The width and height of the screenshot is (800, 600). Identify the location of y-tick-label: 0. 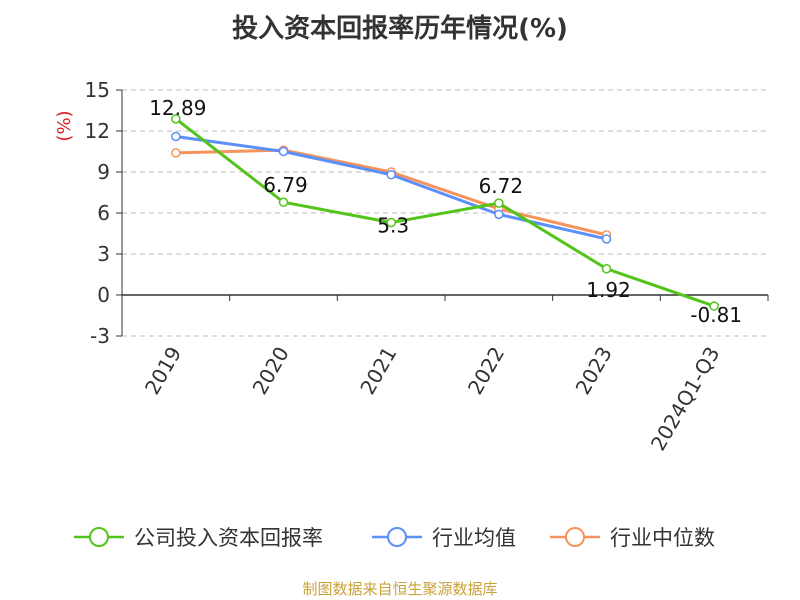
(103, 295).